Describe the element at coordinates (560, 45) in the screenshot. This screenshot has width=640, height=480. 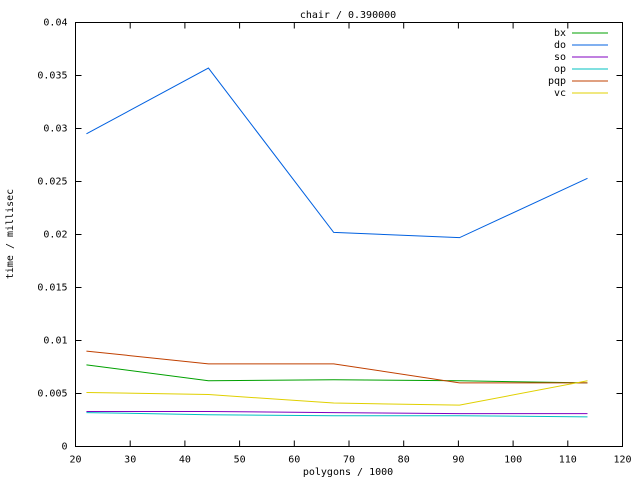
I see `legend-label: do` at that location.